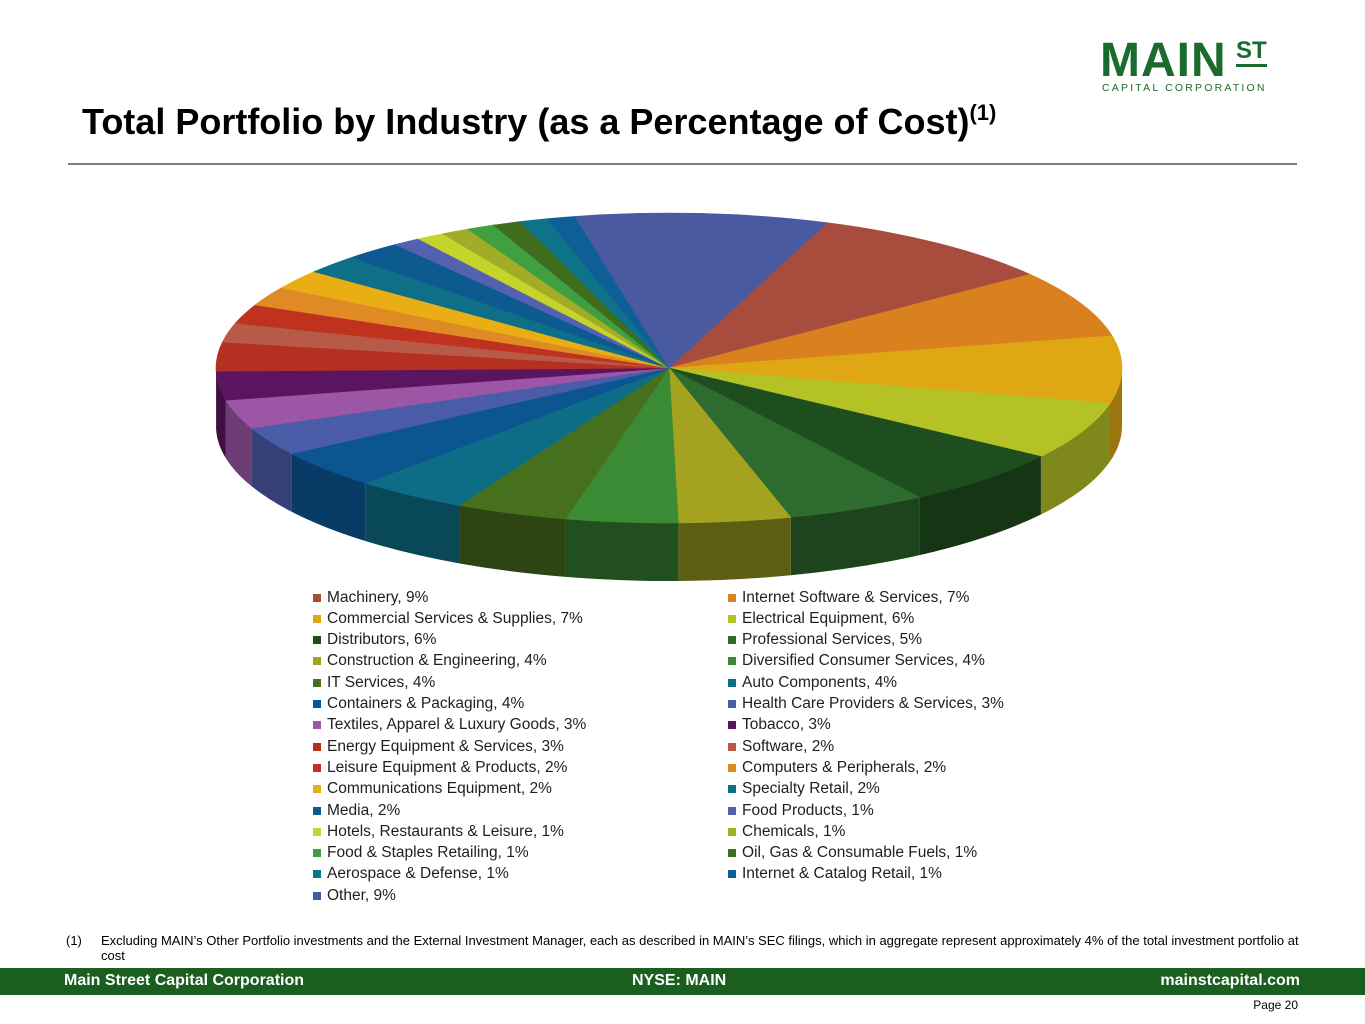 The width and height of the screenshot is (1365, 1024). What do you see at coordinates (811, 789) in the screenshot?
I see `legend-label: Specialty Retail, 2%` at bounding box center [811, 789].